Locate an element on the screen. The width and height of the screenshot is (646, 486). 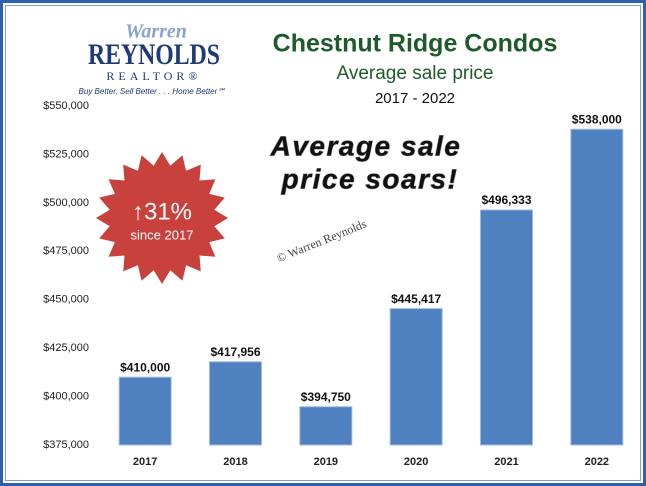
chart-title: Chestnut Ridge Condos is located at coordinates (415, 44).